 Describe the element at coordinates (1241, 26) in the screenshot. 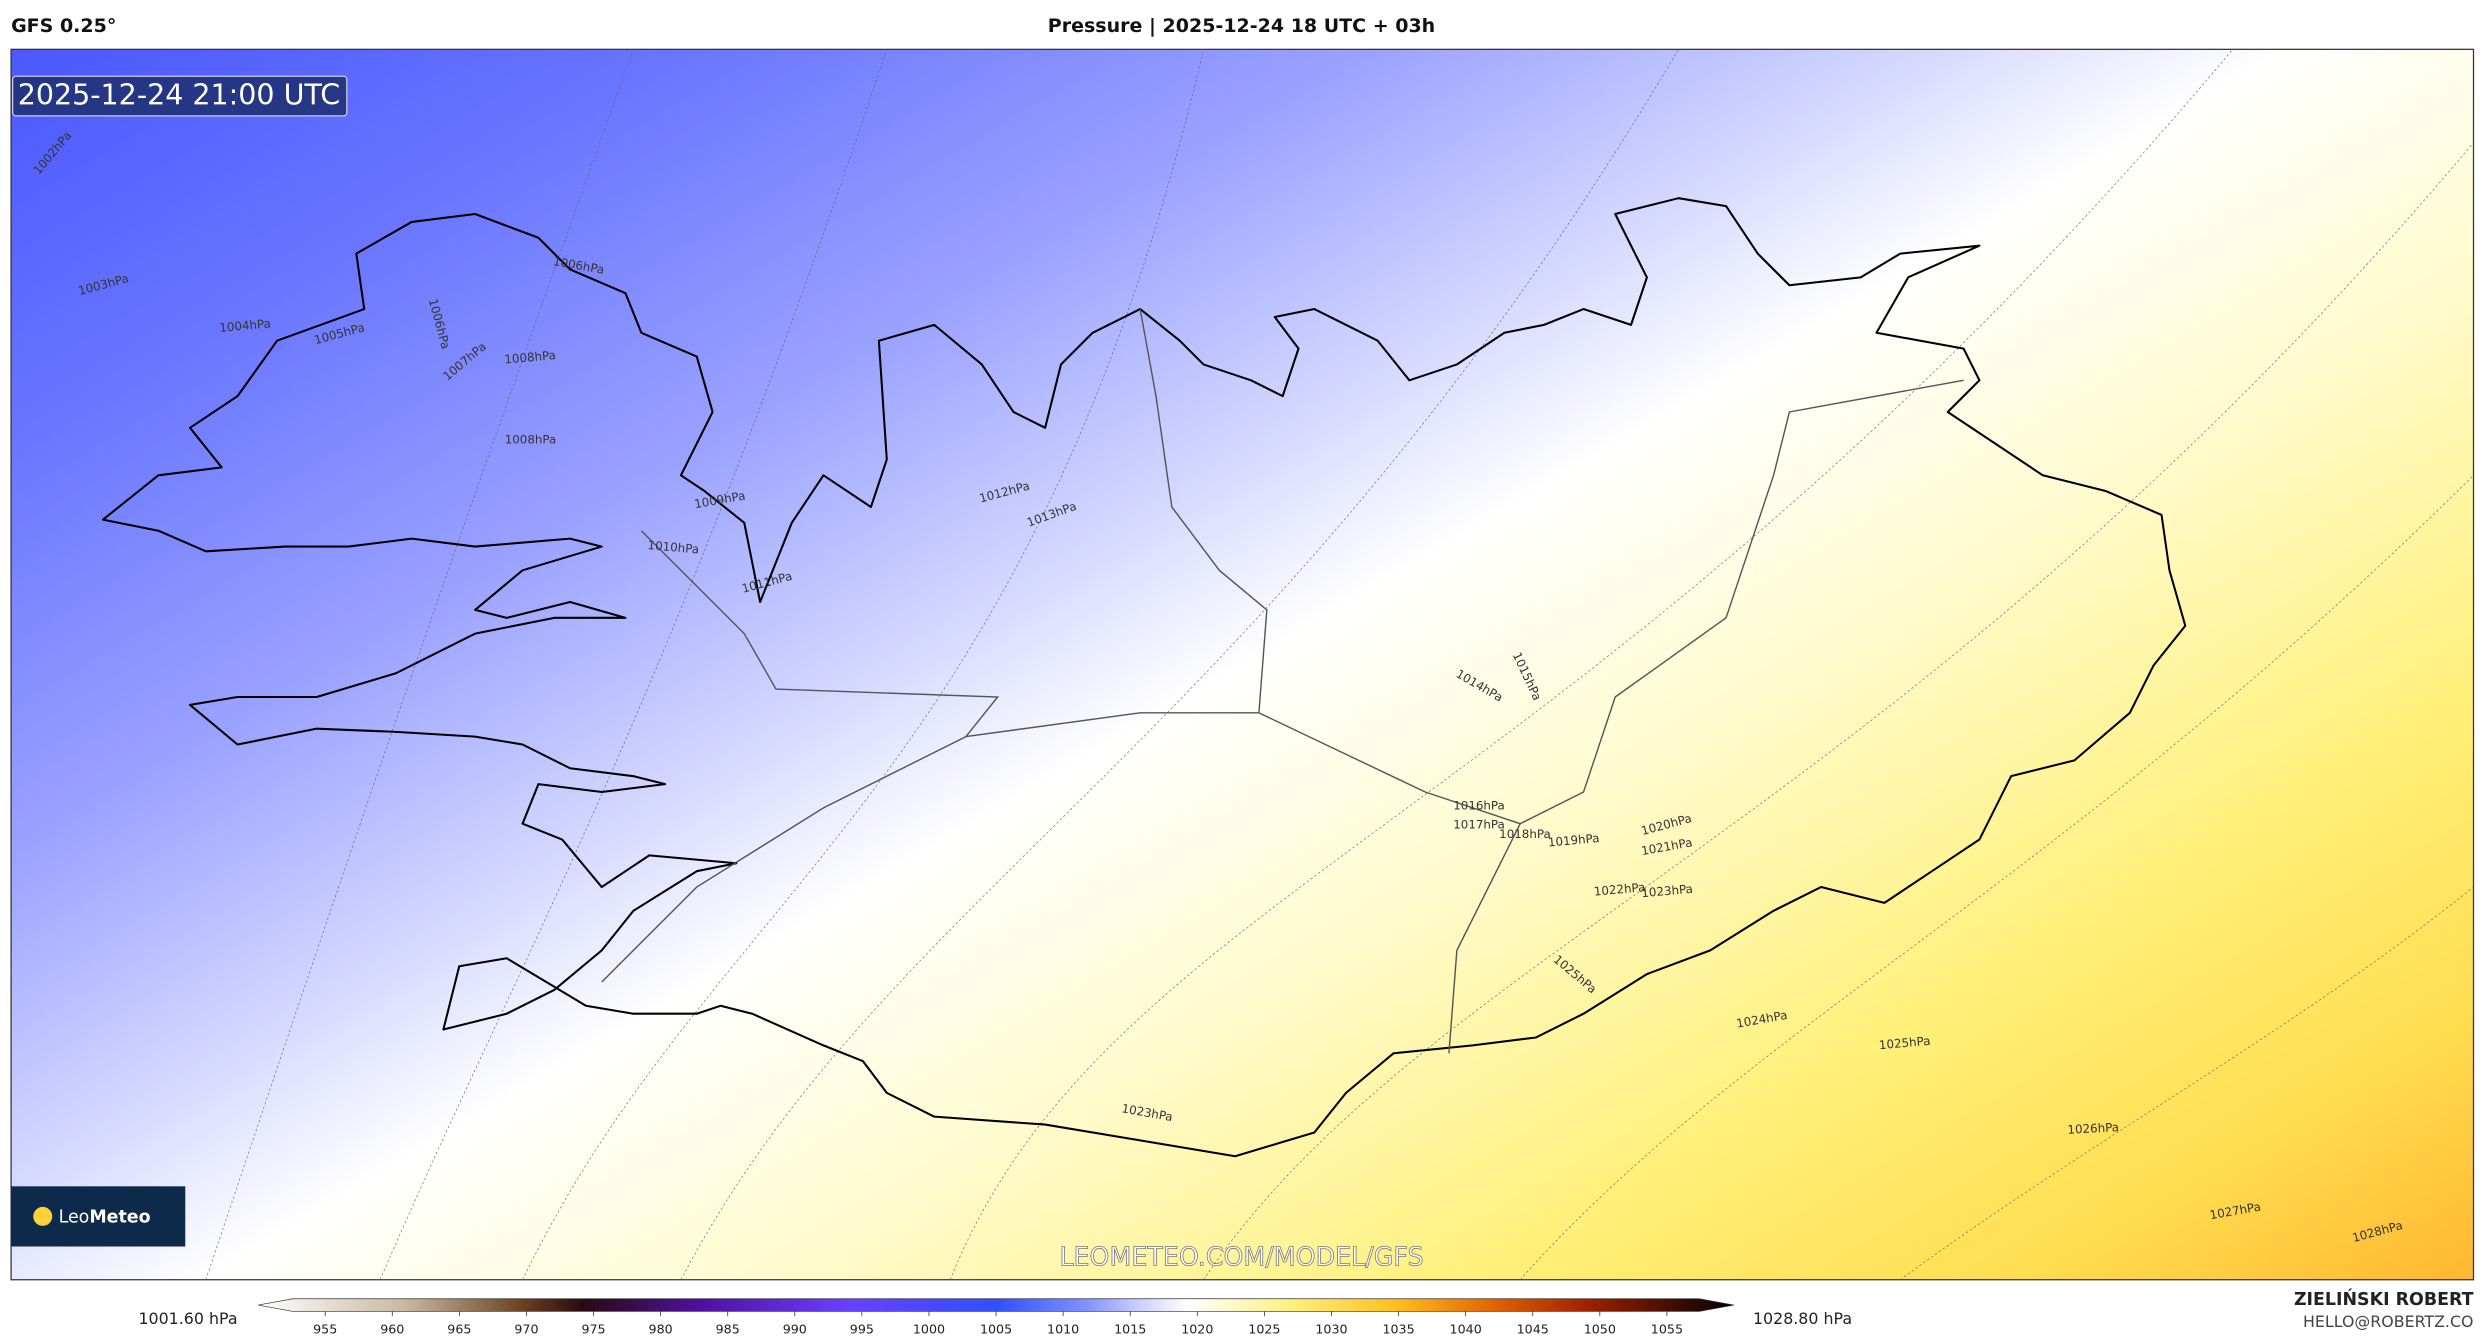

I see `map-title: Pressure | 2025-12-24 18 UTC + 03h` at that location.